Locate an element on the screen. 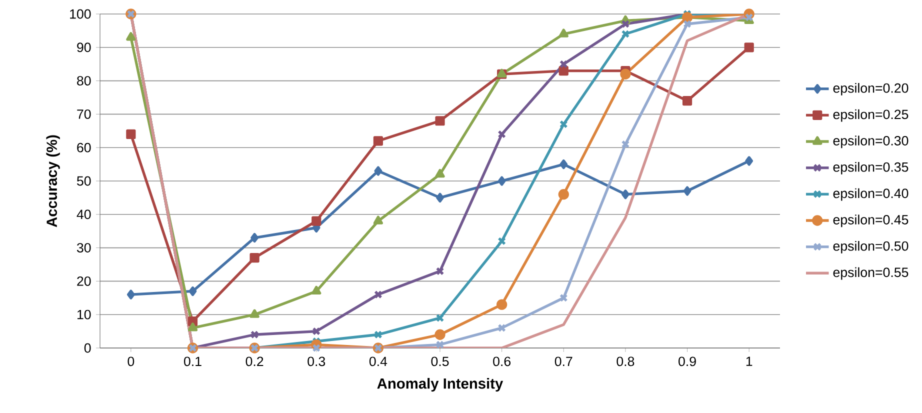  x-tick-label: 0.4 is located at coordinates (378, 361).